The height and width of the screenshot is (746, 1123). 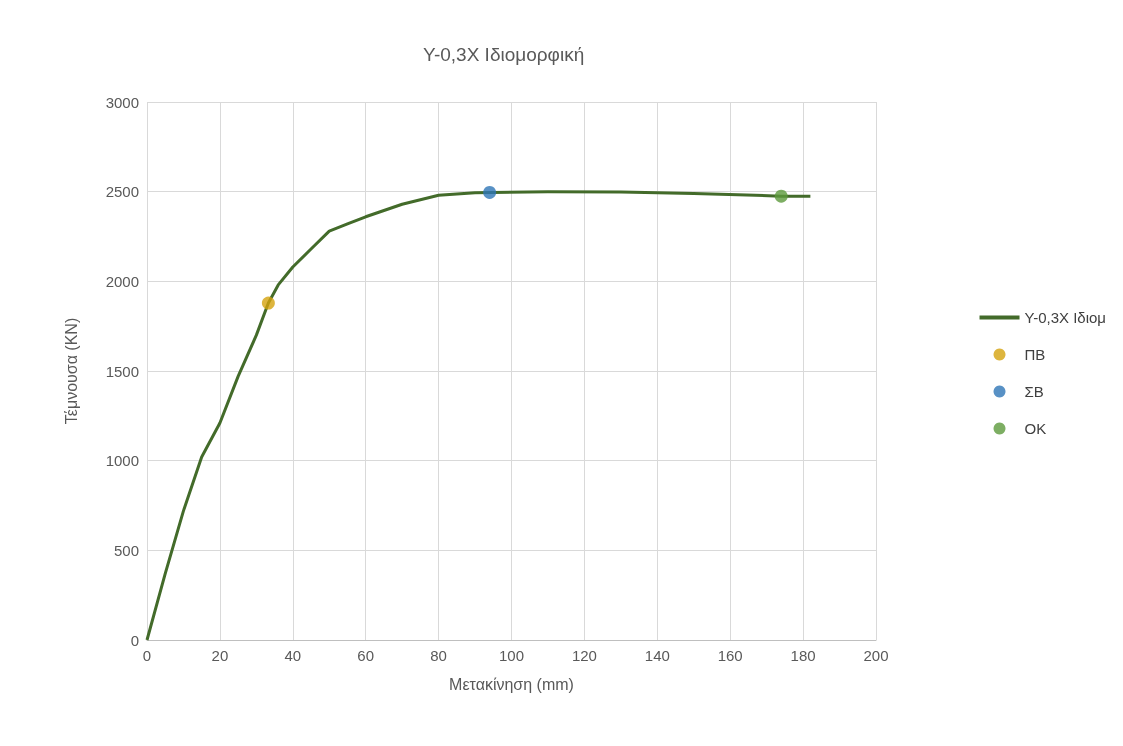 What do you see at coordinates (1034, 391) in the screenshot?
I see `legend-label: ΣΒ` at bounding box center [1034, 391].